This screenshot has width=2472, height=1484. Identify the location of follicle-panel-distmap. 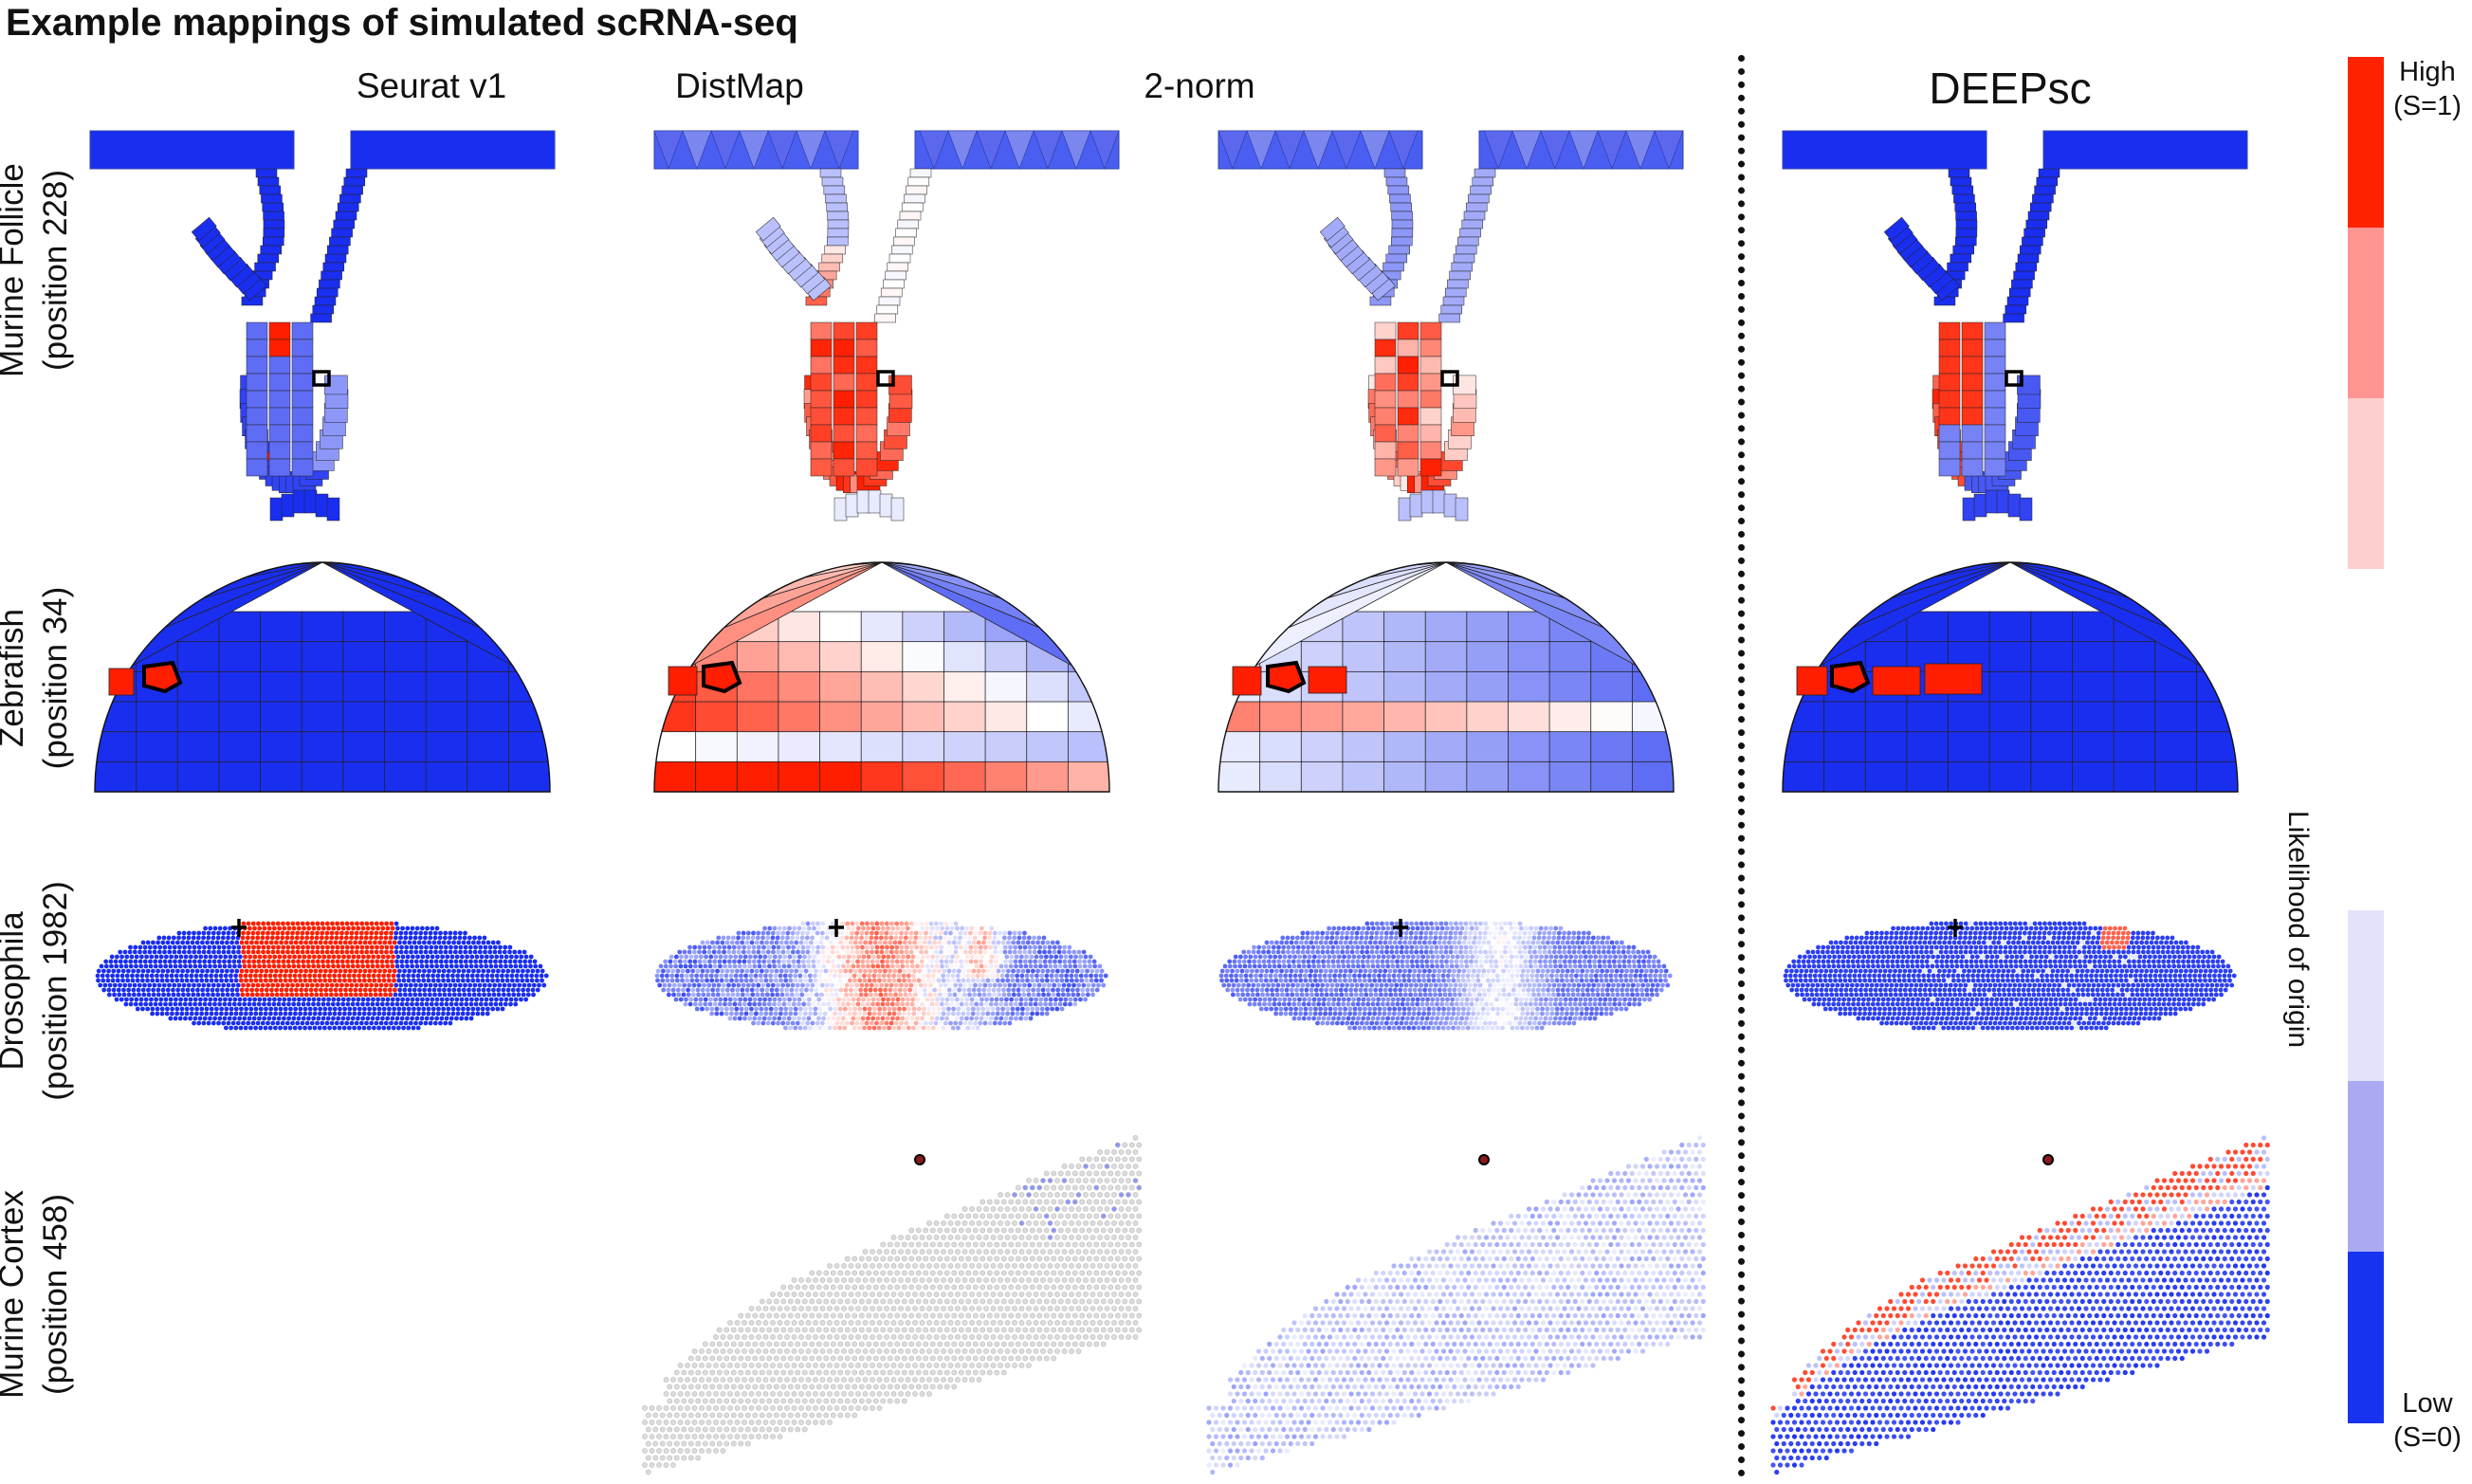
(886, 323).